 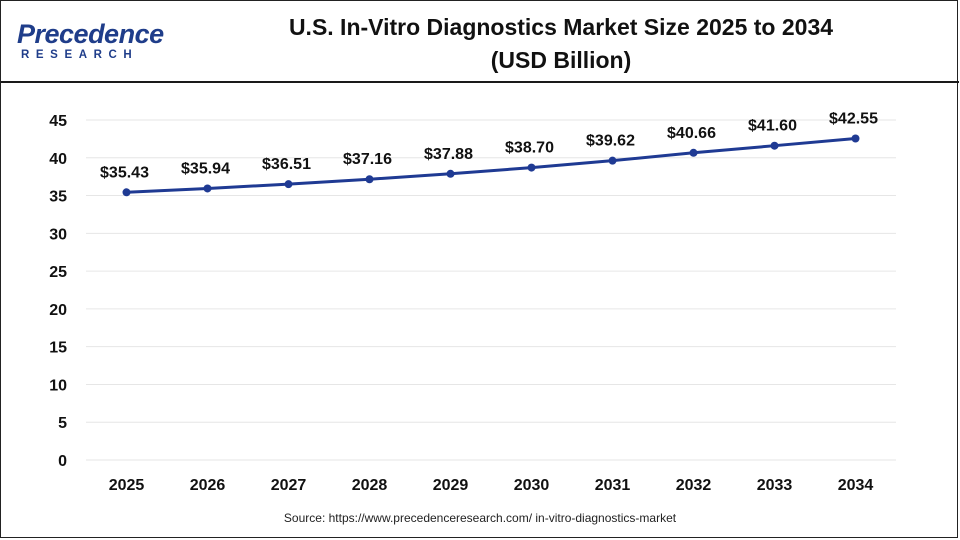 What do you see at coordinates (62, 423) in the screenshot?
I see `y-tick-label: 5` at bounding box center [62, 423].